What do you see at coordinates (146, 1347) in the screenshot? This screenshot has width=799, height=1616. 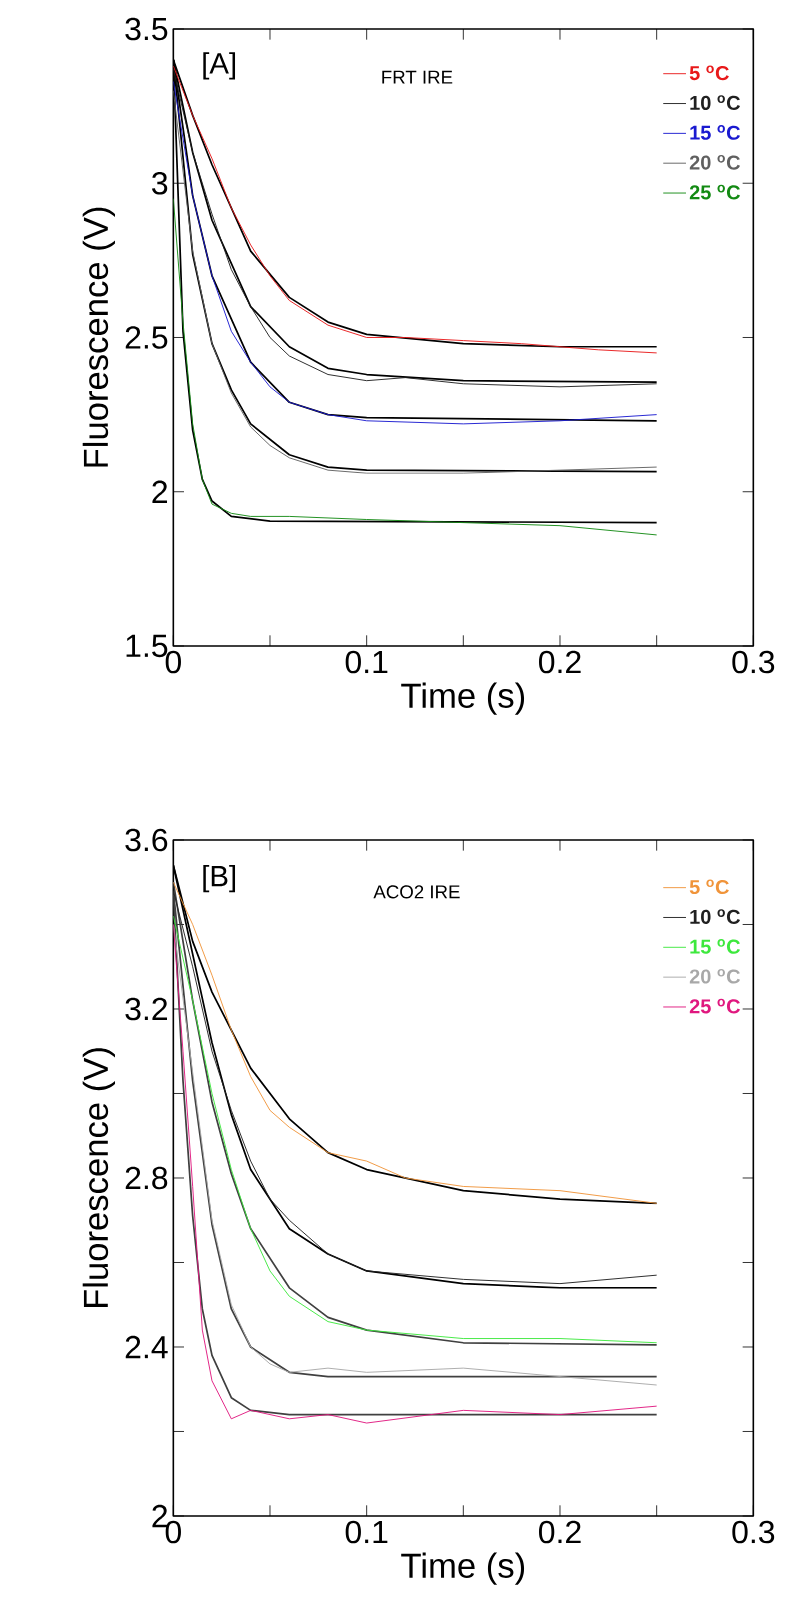 I see `y-tick-label: 2.4` at bounding box center [146, 1347].